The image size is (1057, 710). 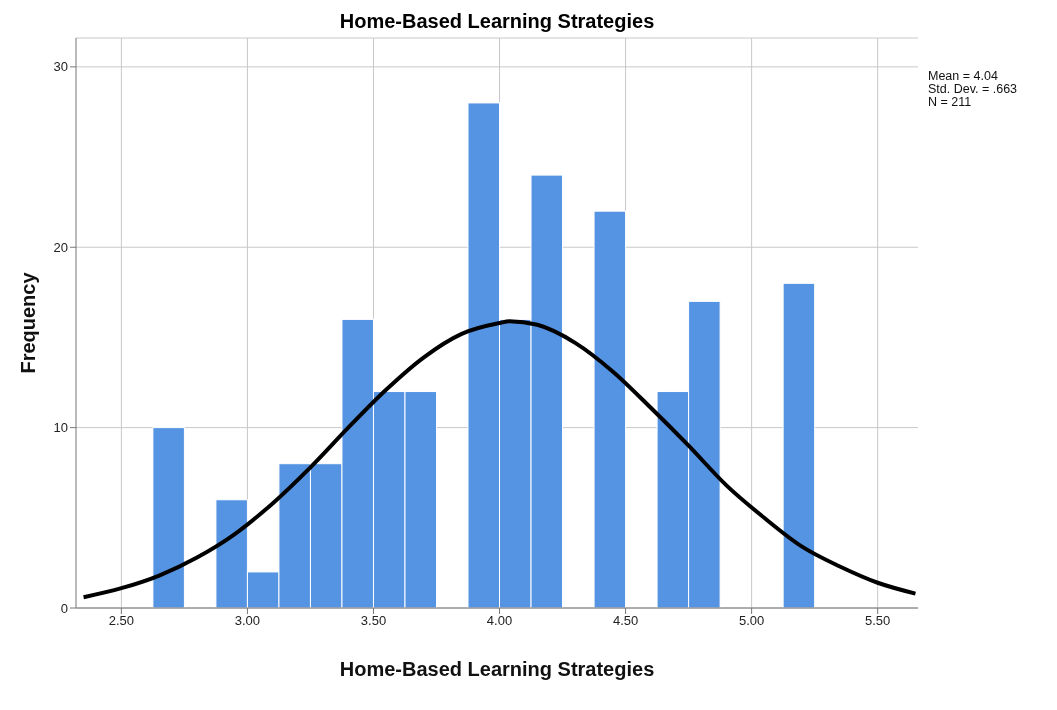 What do you see at coordinates (497, 21) in the screenshot?
I see `chart-title: Home-Based Learning Strategies` at bounding box center [497, 21].